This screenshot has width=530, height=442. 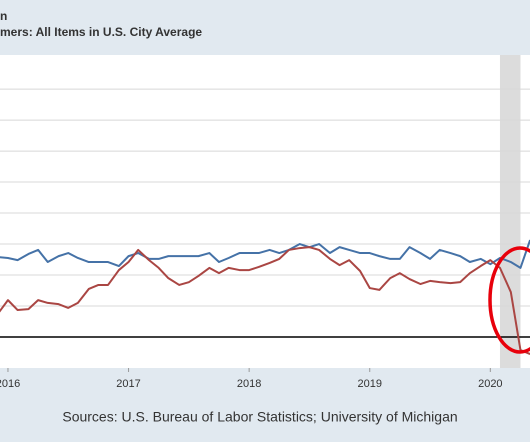 I want to click on x-tick-label: 2020, so click(x=490, y=384).